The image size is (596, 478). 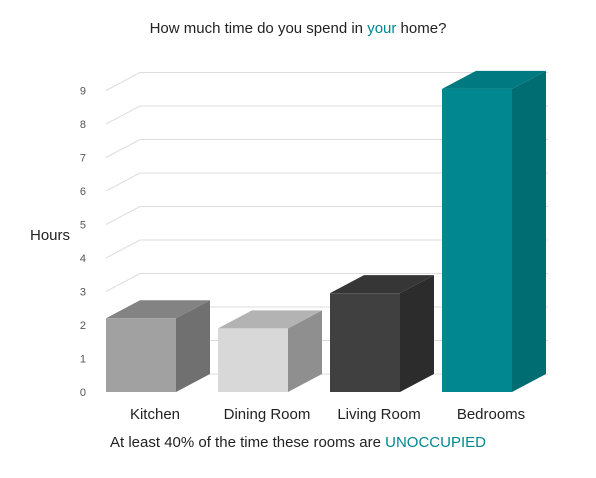 I want to click on footer-text: At least 40% of the time these rooms are, so click(x=248, y=442).